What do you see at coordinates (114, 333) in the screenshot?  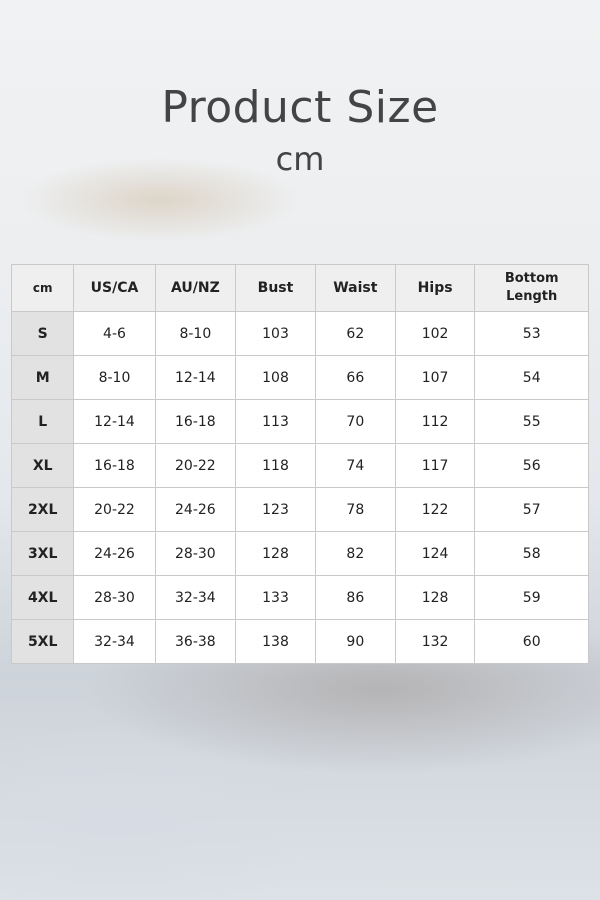 I see `table-cell: 4-6` at bounding box center [114, 333].